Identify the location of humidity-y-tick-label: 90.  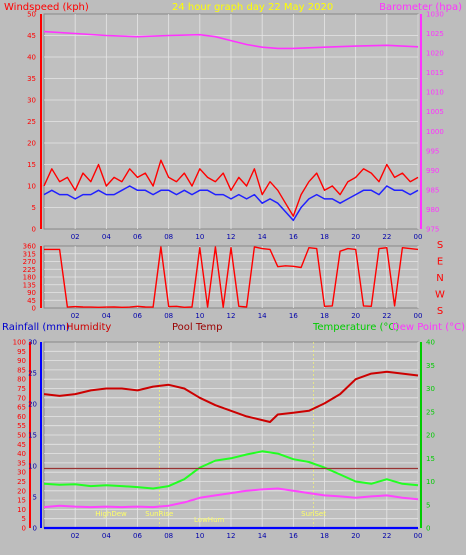
(21, 361).